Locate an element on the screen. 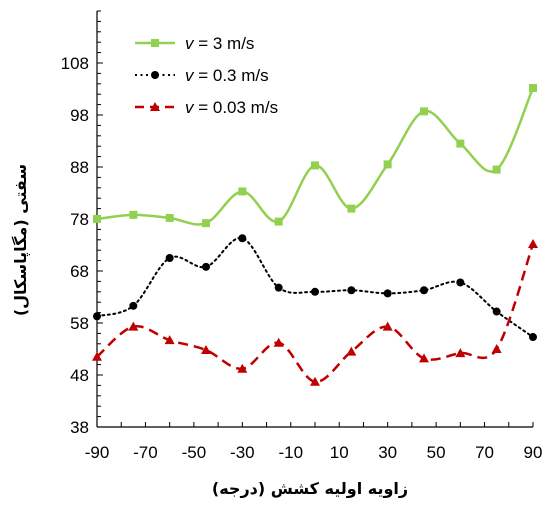 This screenshot has height=507, width=547. x-tick-label: 70 is located at coordinates (484, 452).